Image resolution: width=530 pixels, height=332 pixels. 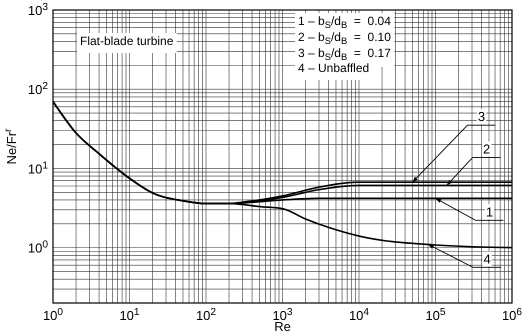 I want to click on x-tick-label: 10$^{0}$, so click(x=53, y=315).